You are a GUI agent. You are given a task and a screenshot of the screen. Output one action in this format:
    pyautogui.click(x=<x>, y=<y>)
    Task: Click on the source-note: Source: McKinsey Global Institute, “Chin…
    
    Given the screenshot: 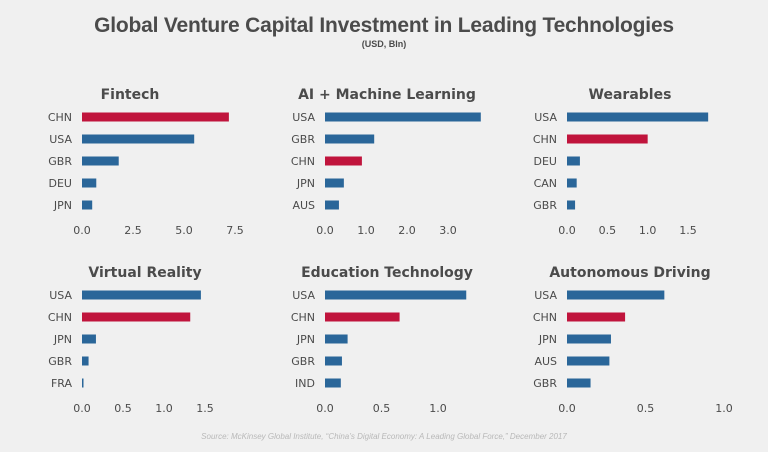 What is the action you would take?
    pyautogui.click(x=384, y=436)
    